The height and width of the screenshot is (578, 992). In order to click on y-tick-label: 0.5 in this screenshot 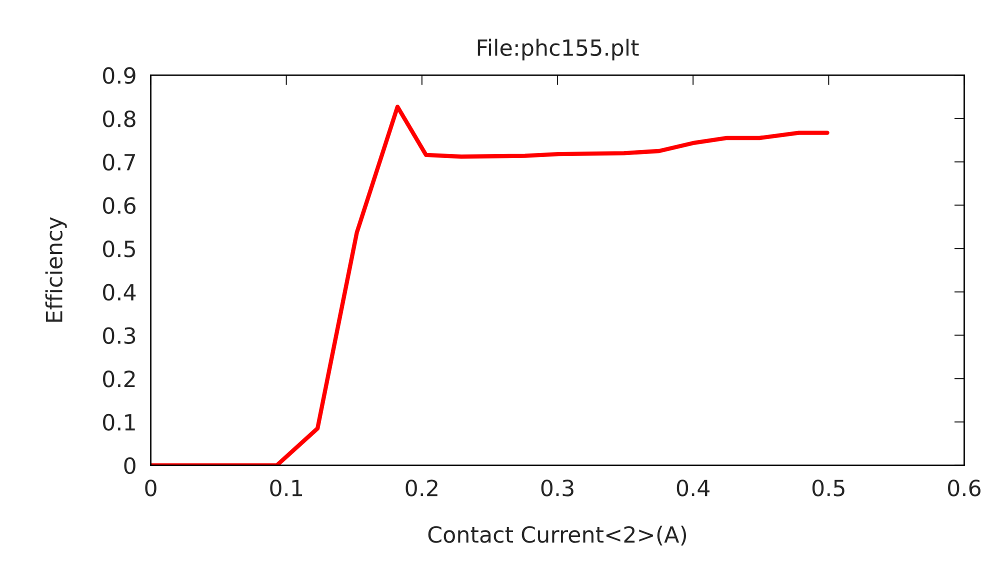, I will do `click(119, 249)`.